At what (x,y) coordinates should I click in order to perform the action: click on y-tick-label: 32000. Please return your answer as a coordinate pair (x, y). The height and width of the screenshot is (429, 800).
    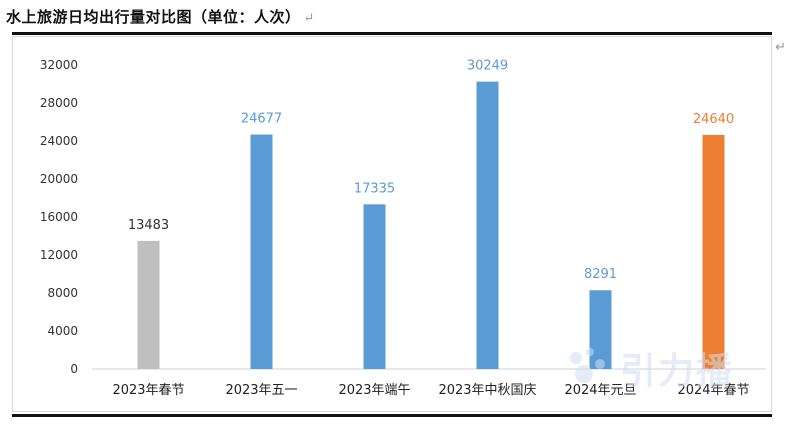
    Looking at the image, I should click on (59, 65).